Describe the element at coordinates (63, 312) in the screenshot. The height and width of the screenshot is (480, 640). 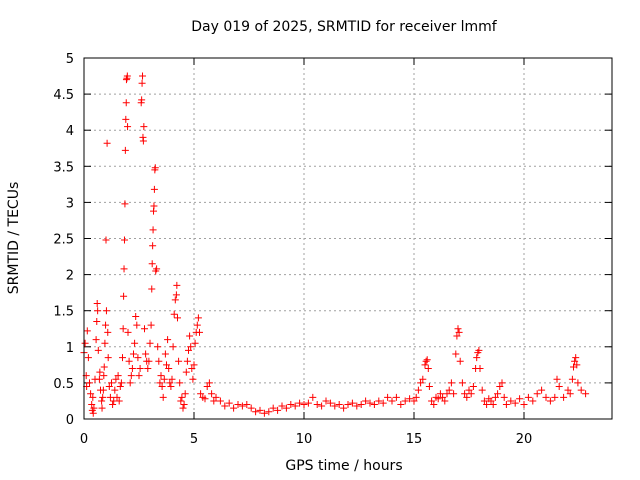
I see `y-tick-label: 1.5` at that location.